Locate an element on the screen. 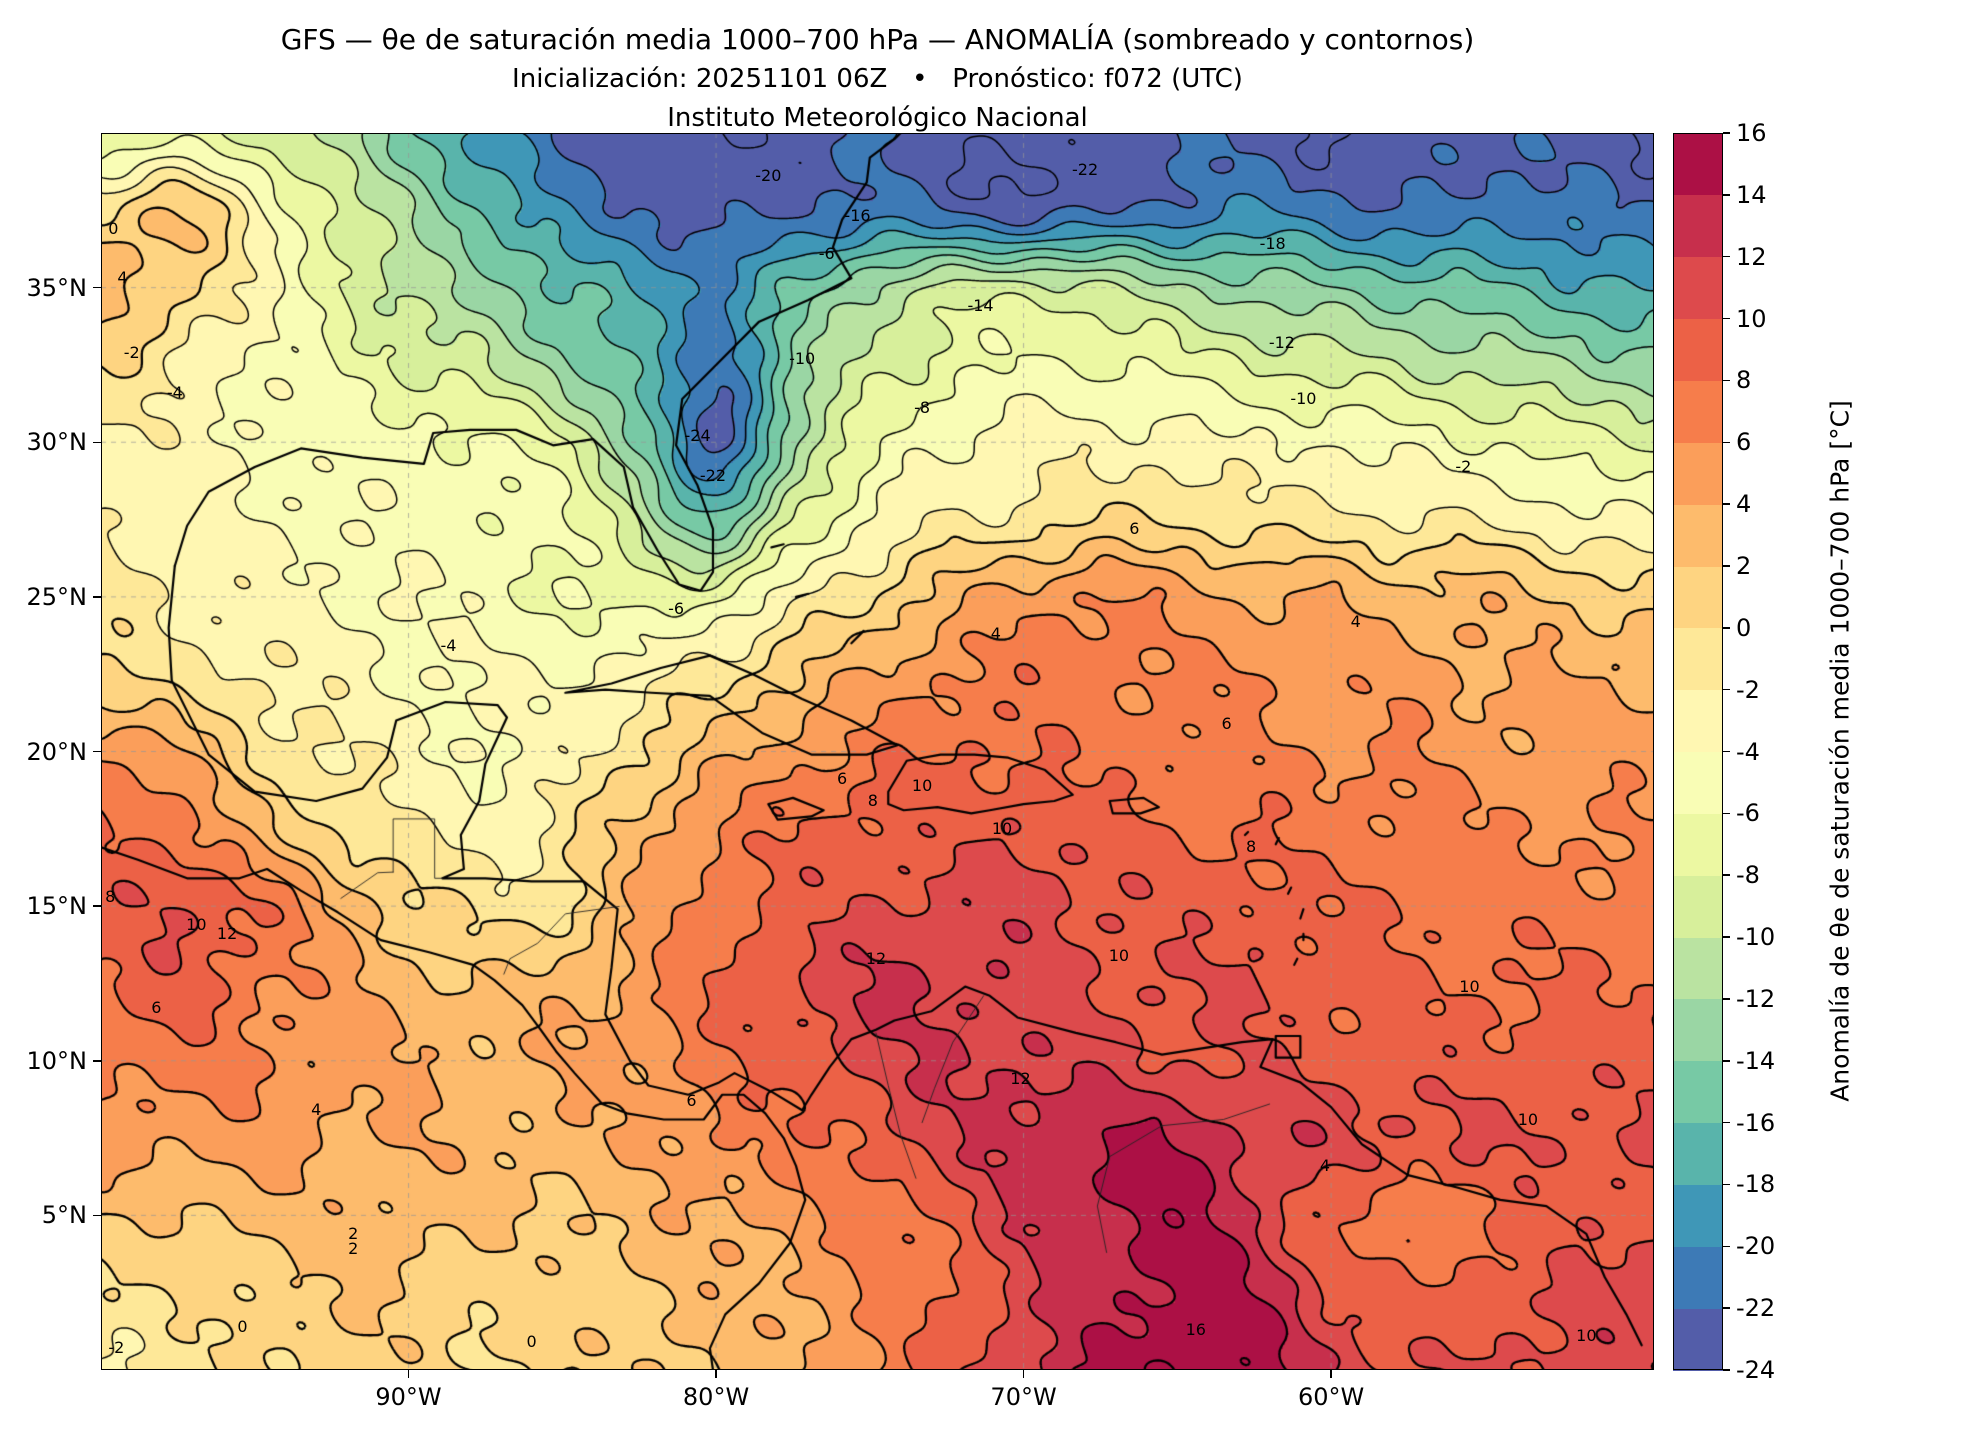 The height and width of the screenshot is (1440, 1980). contour-label: 12 is located at coordinates (876, 958).